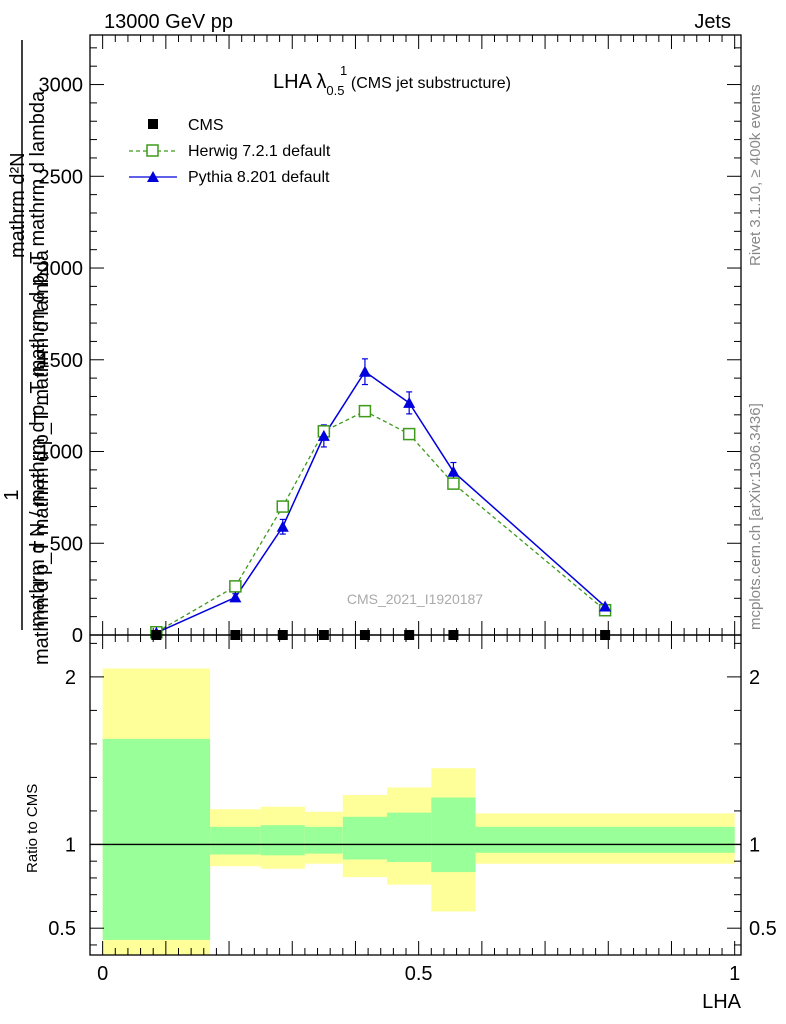  I want to click on y-label-numerator: mathrm d²N, so click(18, 205).